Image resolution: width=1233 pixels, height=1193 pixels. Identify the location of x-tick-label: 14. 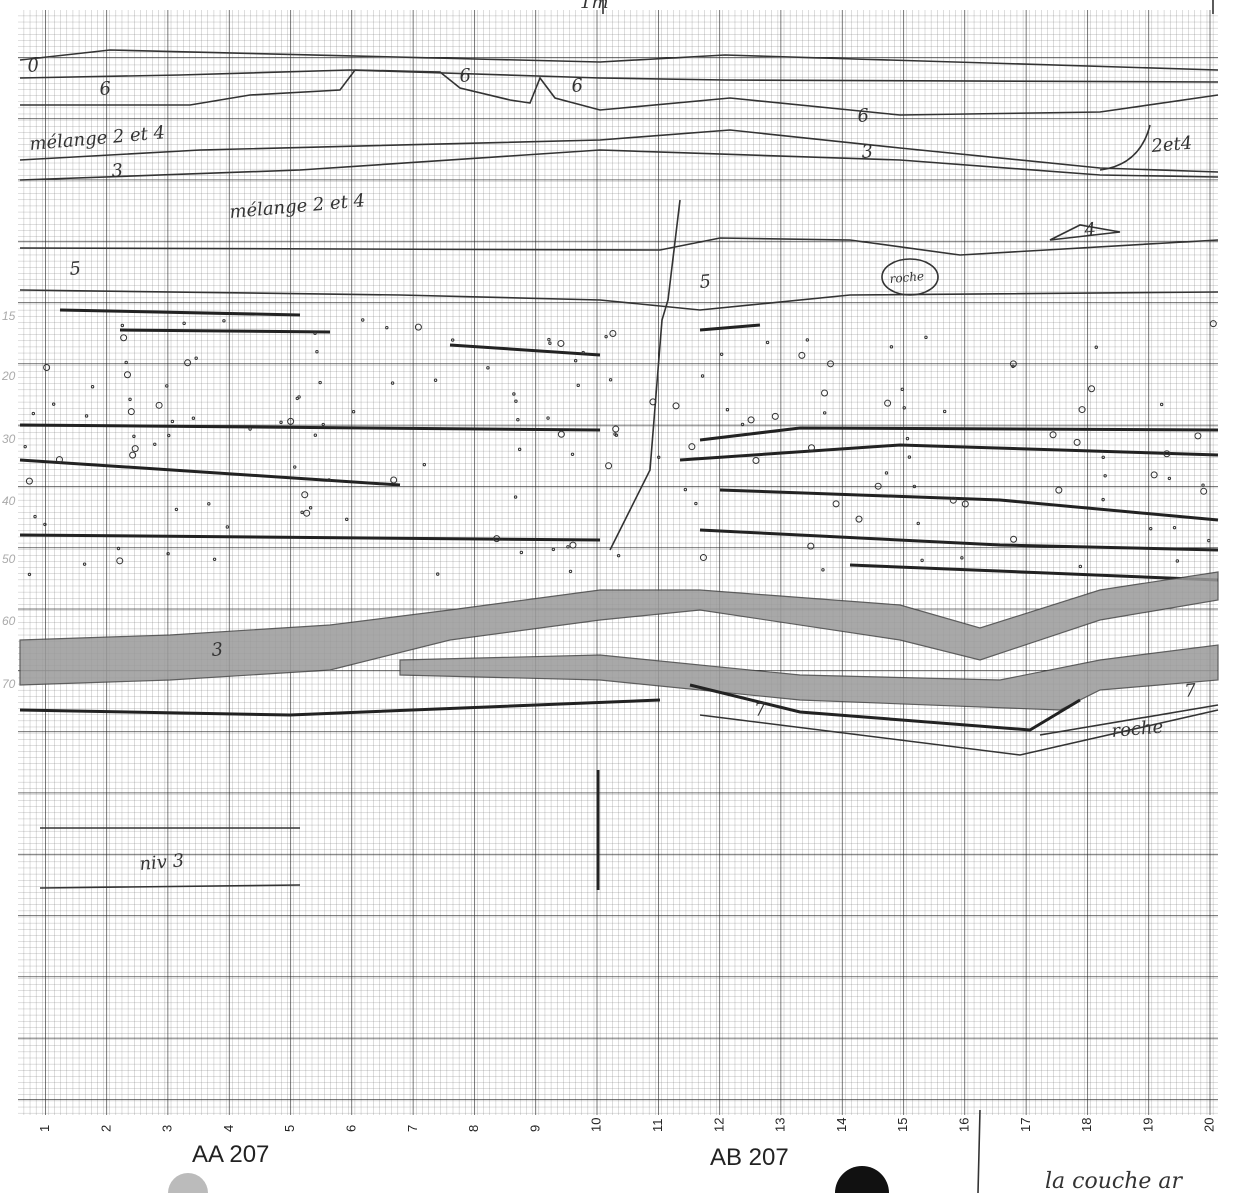
(841, 1125).